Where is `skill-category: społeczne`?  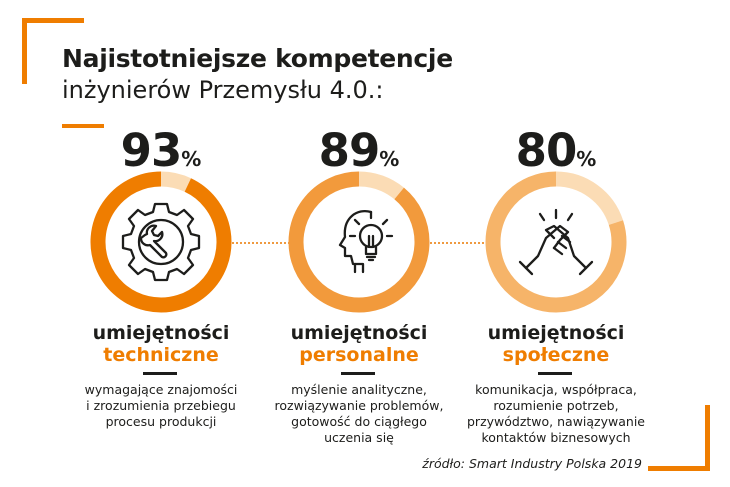 skill-category: społeczne is located at coordinates (556, 355).